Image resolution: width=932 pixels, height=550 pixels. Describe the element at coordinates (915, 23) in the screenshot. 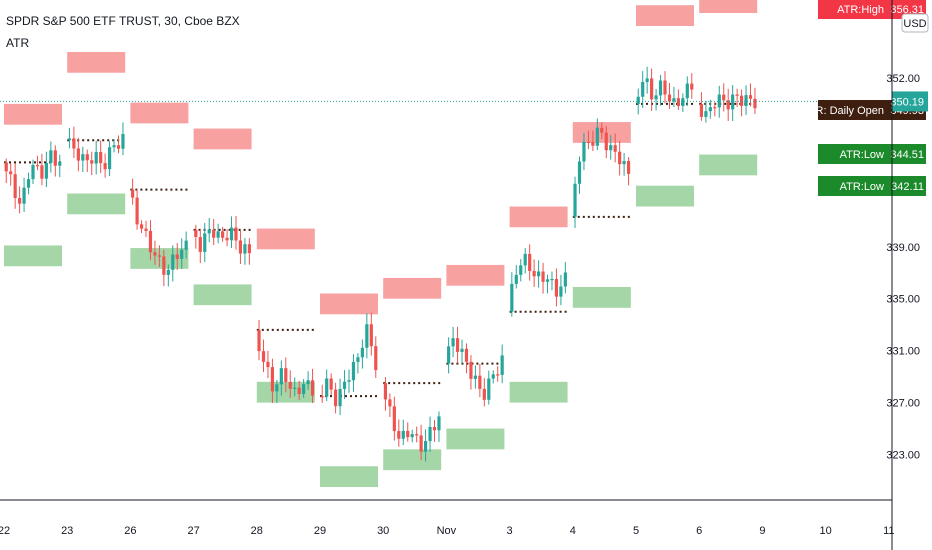

I see `currency-box` at that location.